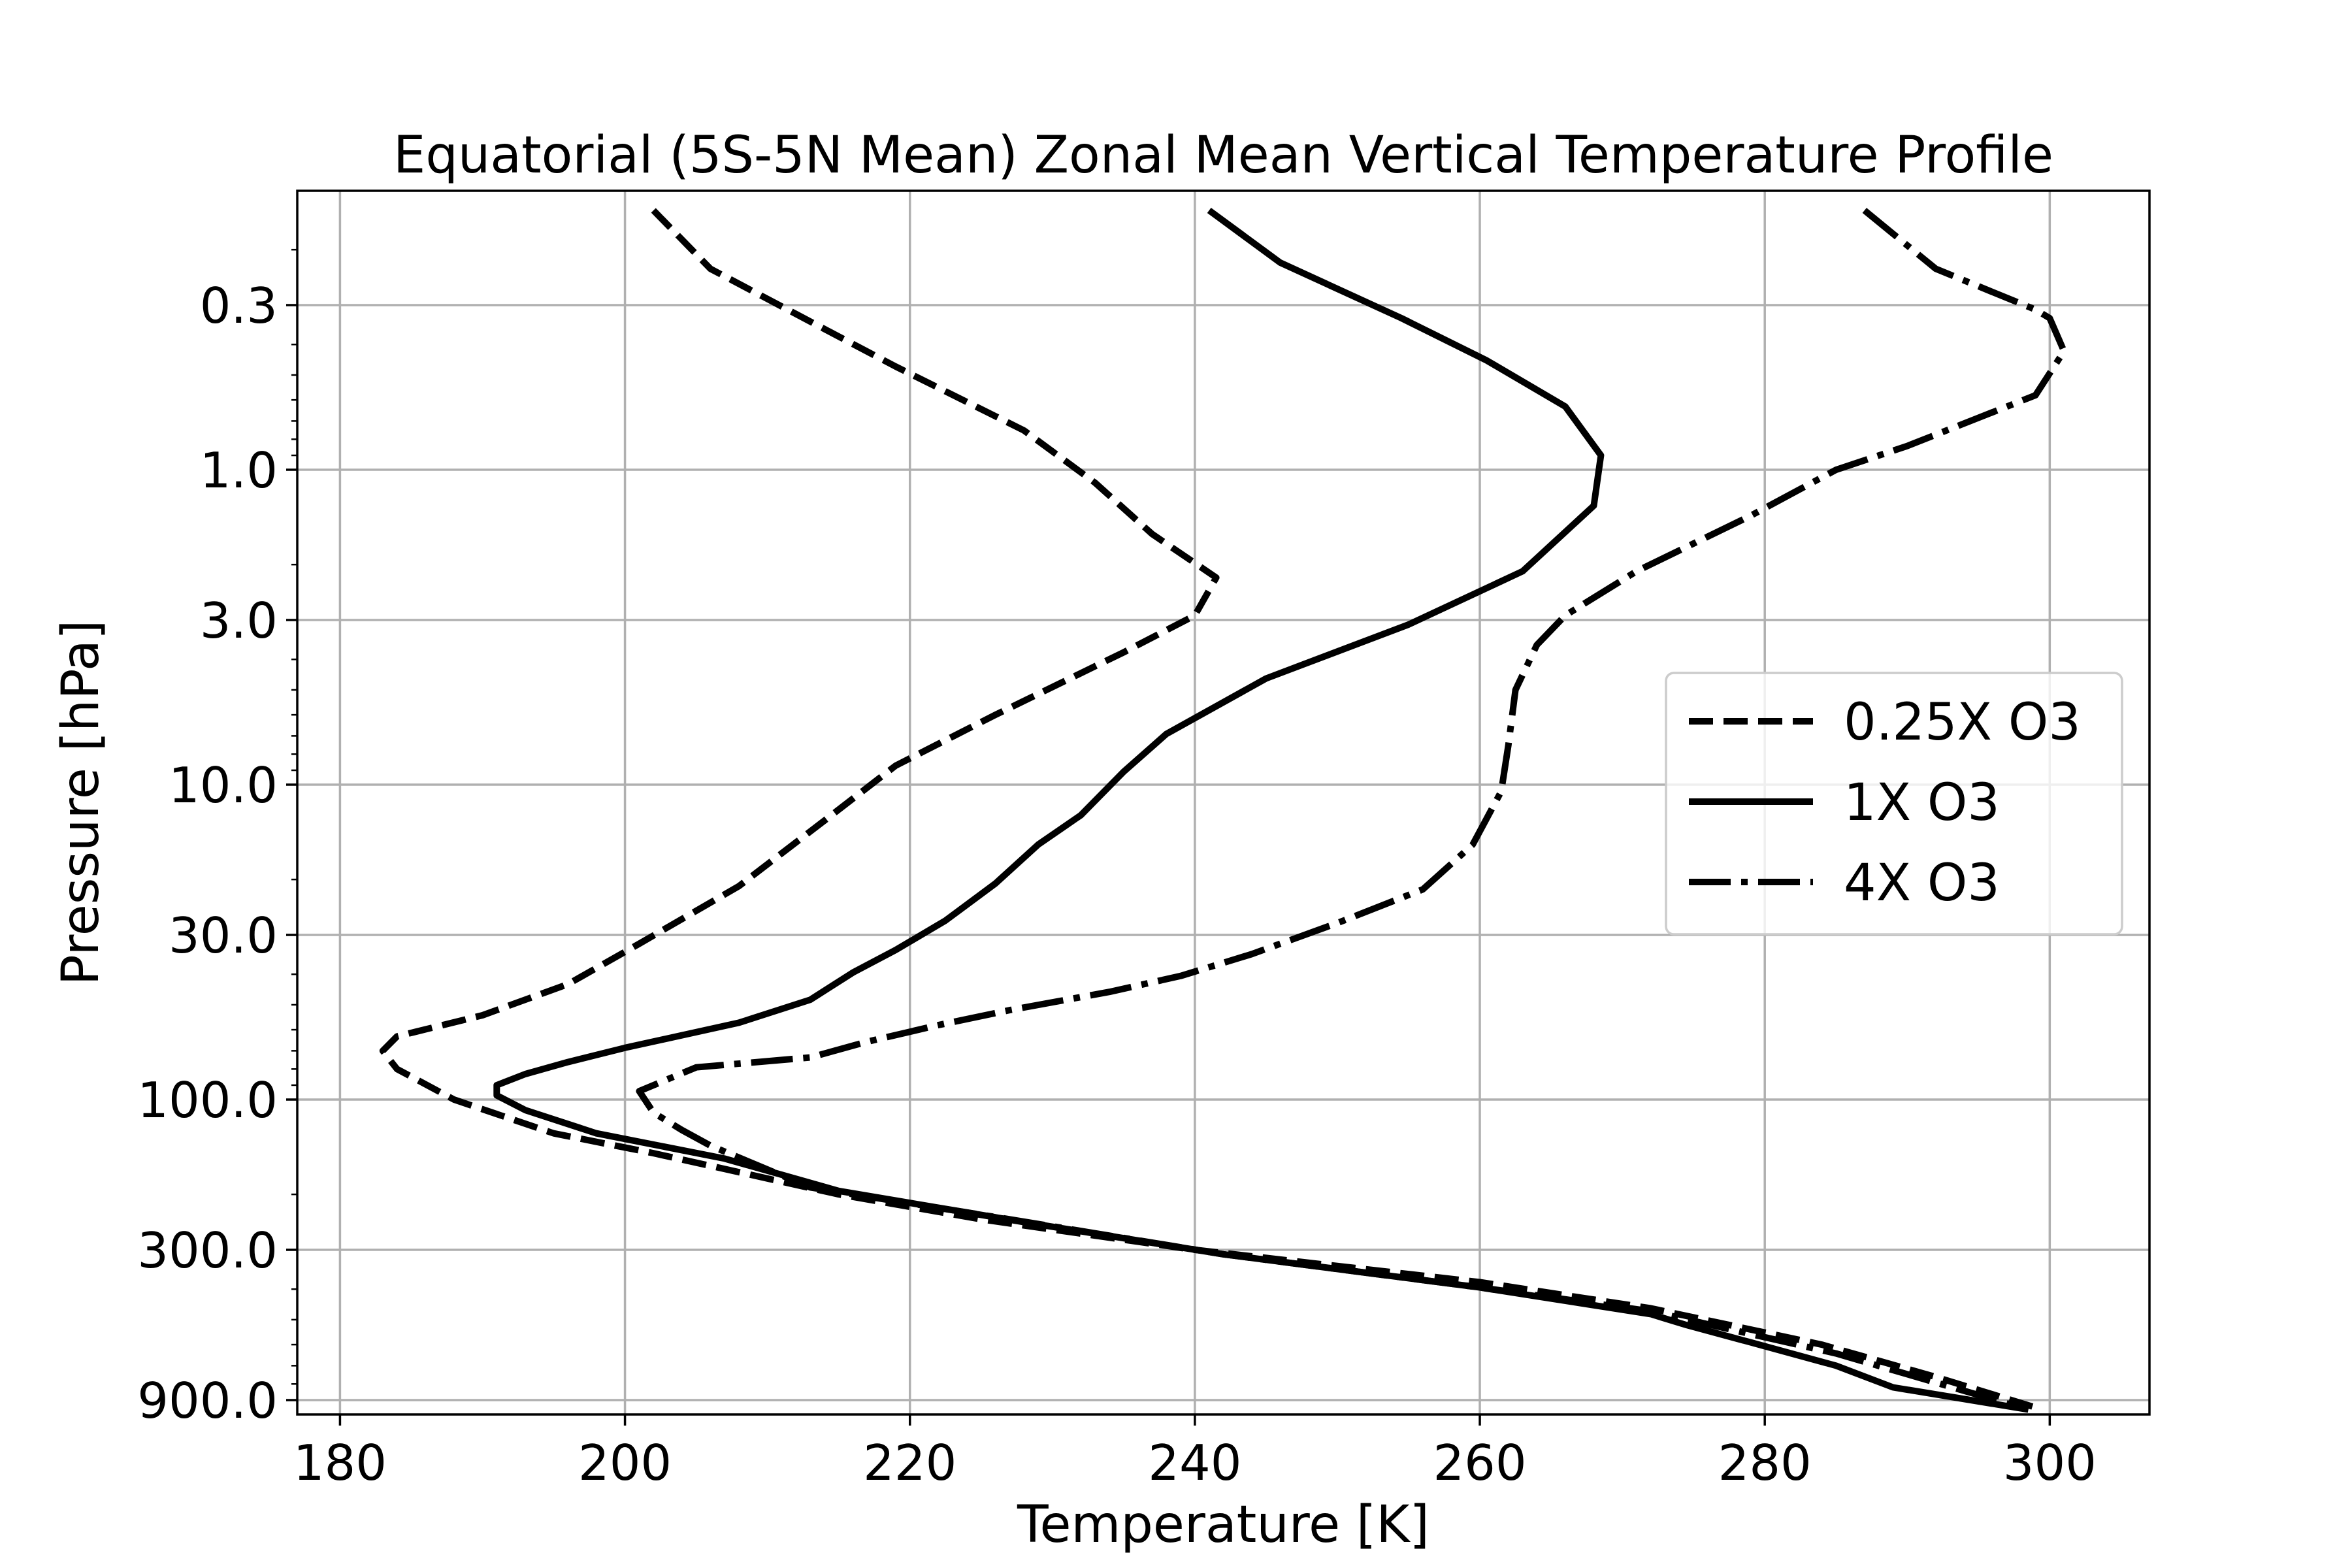 The height and width of the screenshot is (1568, 2352). Describe the element at coordinates (1479, 1463) in the screenshot. I see `x-tick-label: 260` at that location.